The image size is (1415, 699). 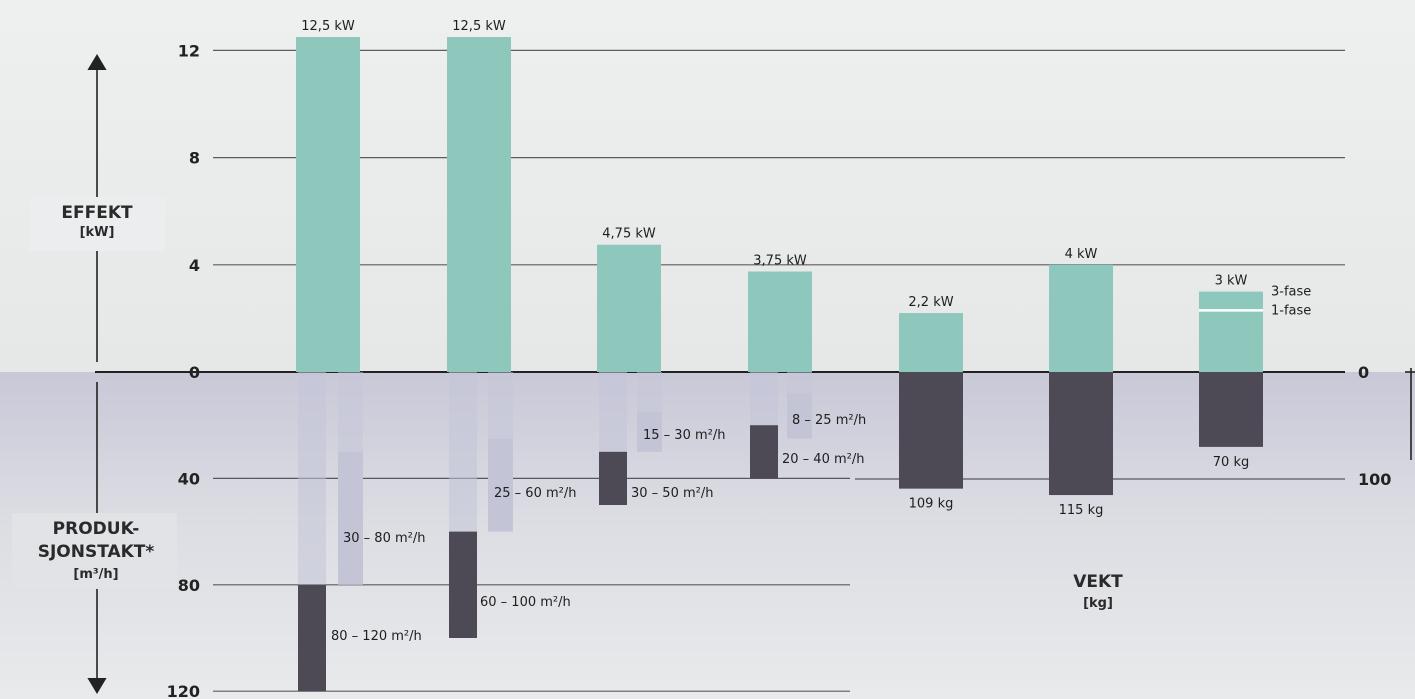 I want to click on production-high-label-1: 80 – 120 m²/h, so click(x=376, y=636).